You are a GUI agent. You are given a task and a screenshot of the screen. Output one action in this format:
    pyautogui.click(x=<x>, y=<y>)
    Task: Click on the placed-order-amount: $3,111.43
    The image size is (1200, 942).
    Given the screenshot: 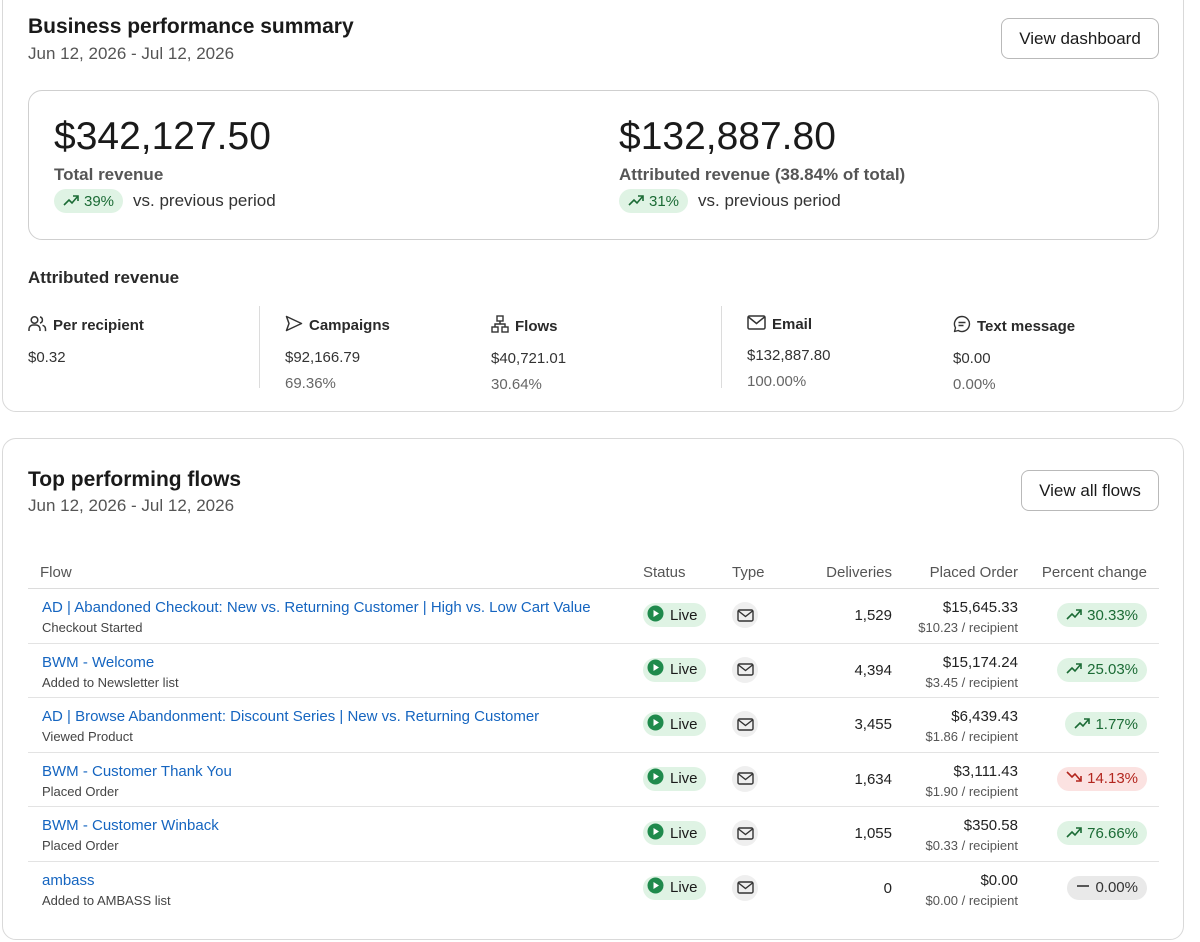 What is the action you would take?
    pyautogui.click(x=985, y=771)
    